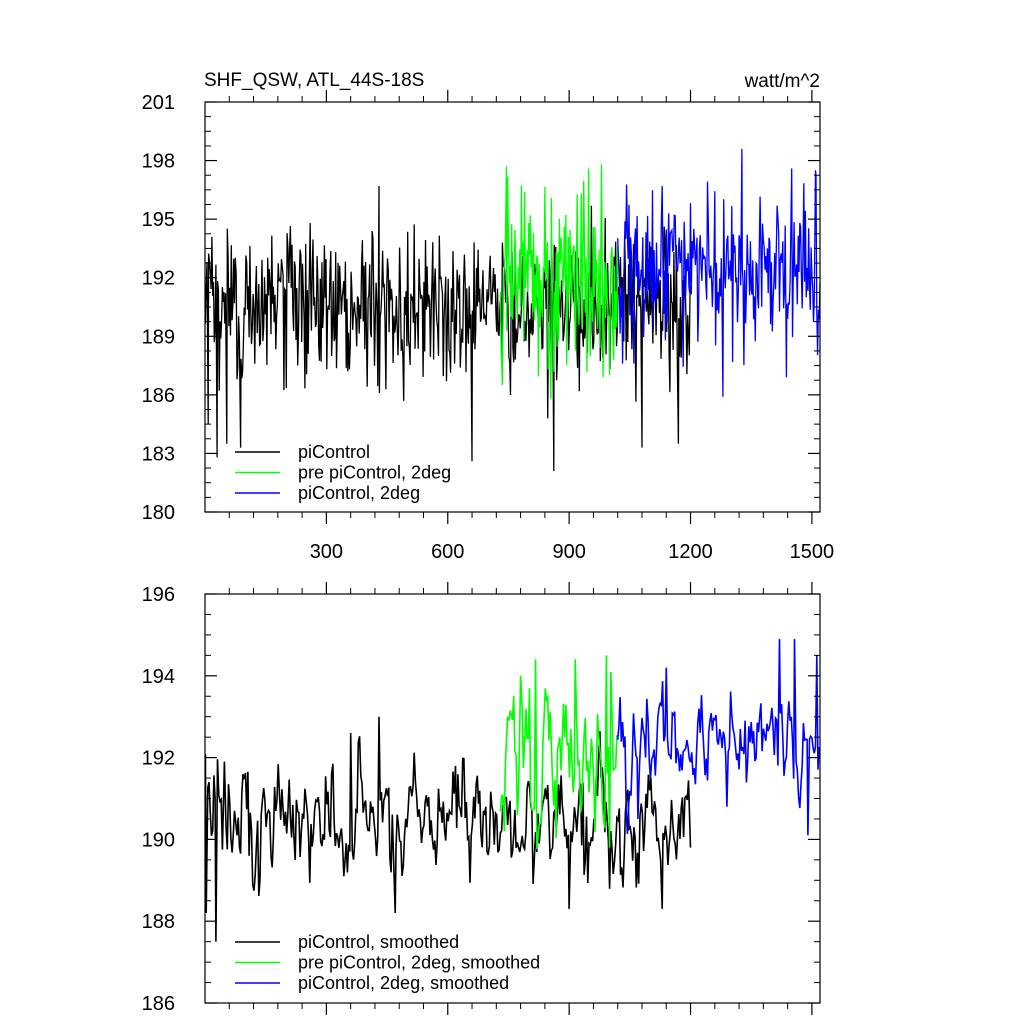 The image size is (1024, 1024). What do you see at coordinates (359, 493) in the screenshot?
I see `top-legend-label-3: piControl, 2deg` at bounding box center [359, 493].